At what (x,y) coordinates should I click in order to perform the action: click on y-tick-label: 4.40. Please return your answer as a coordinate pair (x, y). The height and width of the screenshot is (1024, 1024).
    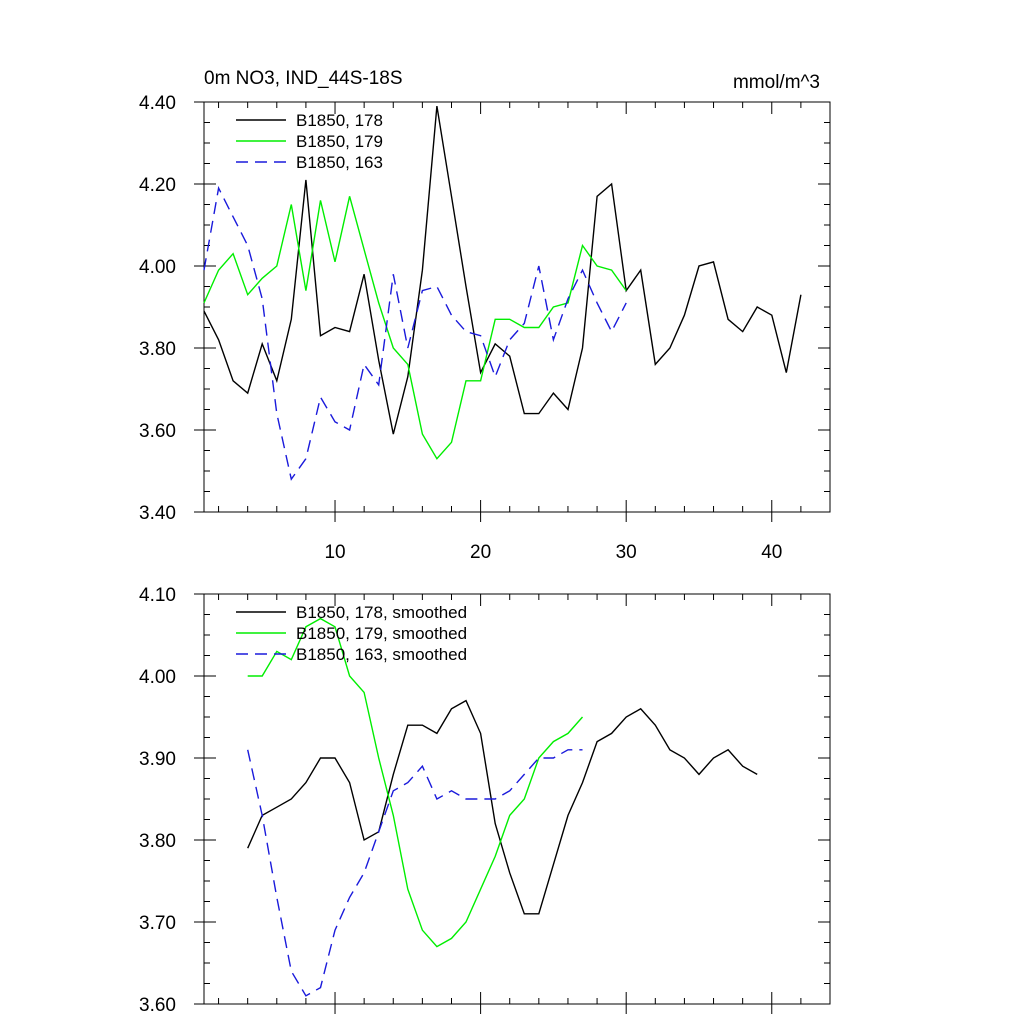
    Looking at the image, I should click on (157, 103).